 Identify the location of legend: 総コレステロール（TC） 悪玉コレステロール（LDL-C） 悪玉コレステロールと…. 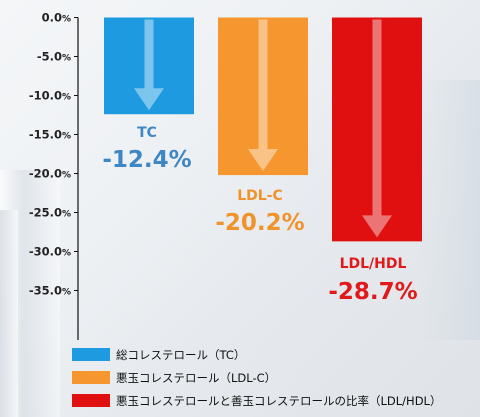
(256, 377).